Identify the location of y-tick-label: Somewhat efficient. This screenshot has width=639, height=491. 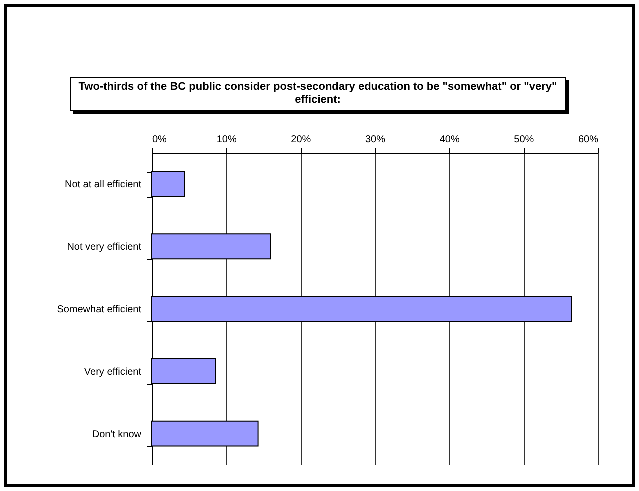
(99, 310).